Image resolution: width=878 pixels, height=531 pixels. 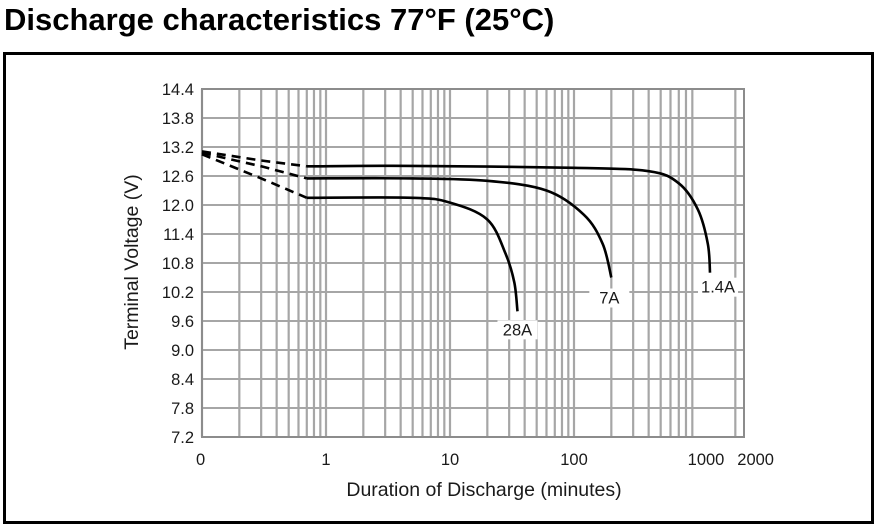 What do you see at coordinates (132, 262) in the screenshot?
I see `y-axis-label: Terminal Voltage (V)` at bounding box center [132, 262].